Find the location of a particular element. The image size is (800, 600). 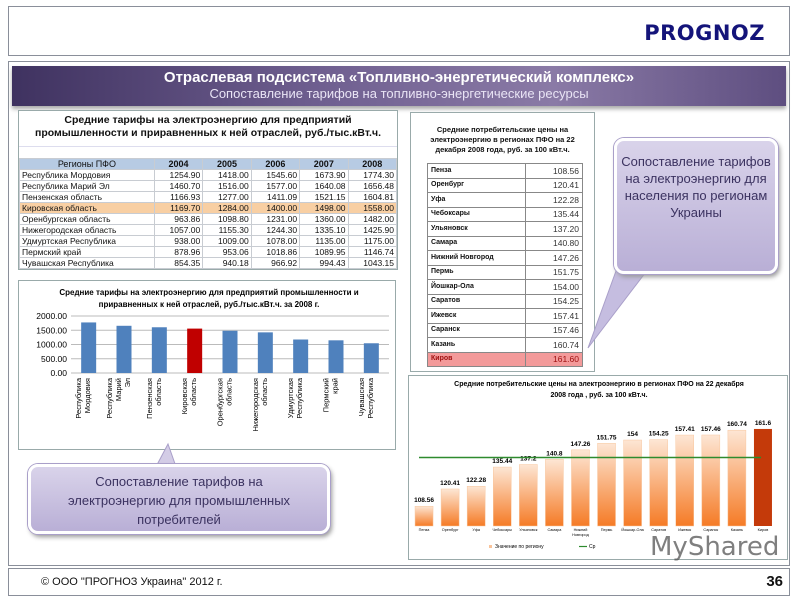

x-tick-label: Ижевск is located at coordinates (684, 530).